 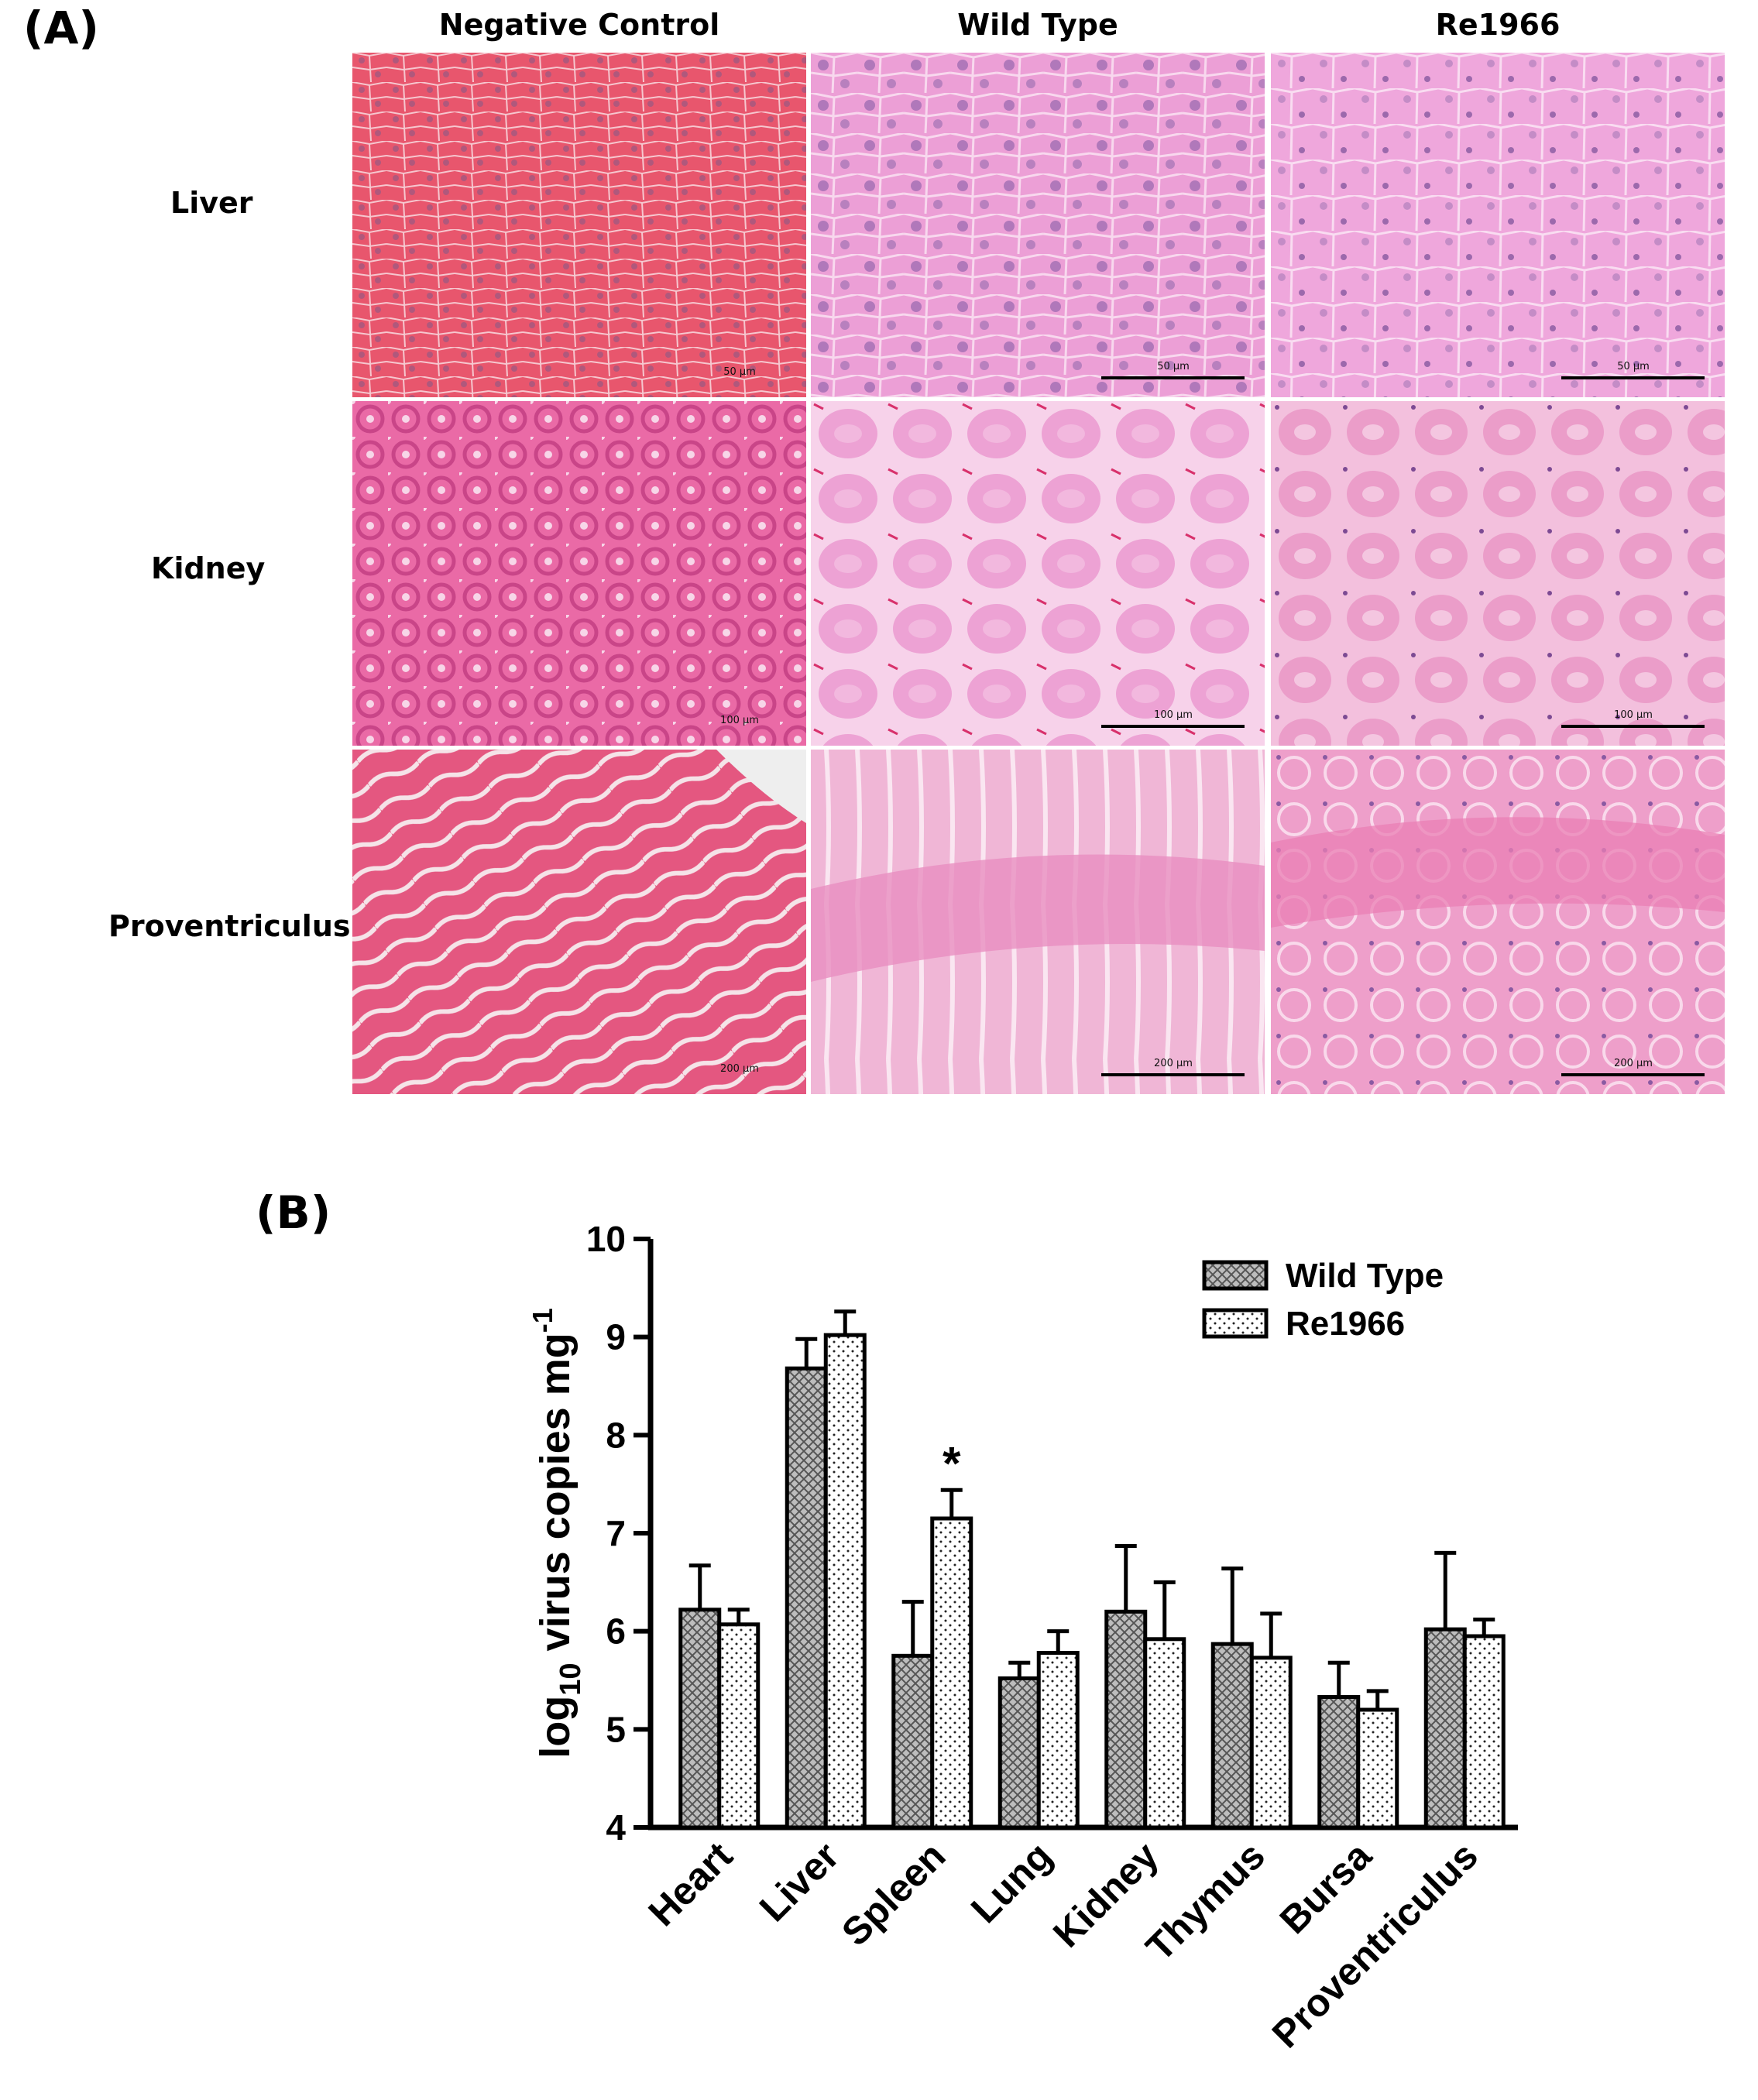 I want to click on significance-marker: *, so click(x=952, y=1463).